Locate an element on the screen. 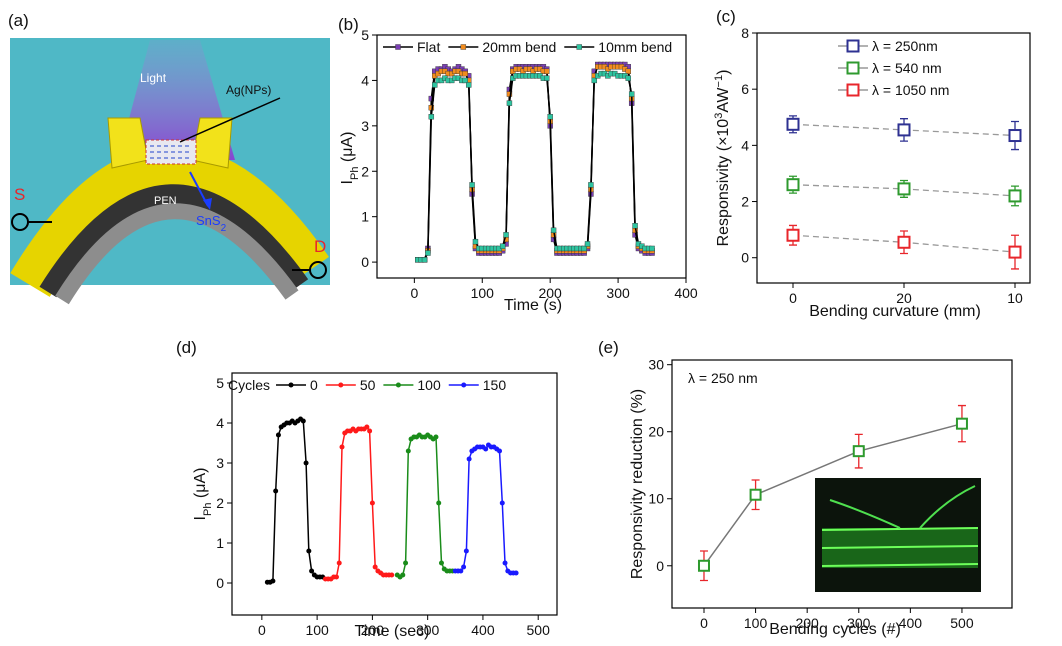  y-axis-label: IPh (μA) is located at coordinates (203, 494).